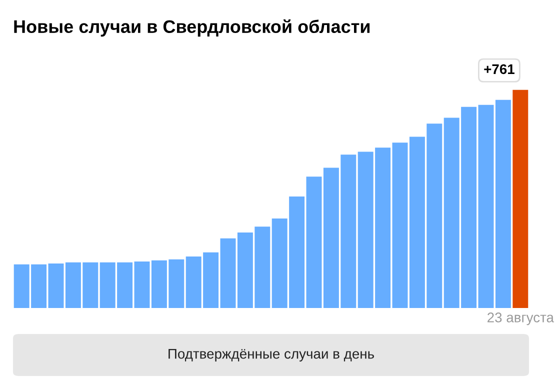 The width and height of the screenshot is (559, 387). I want to click on annotation: +761, so click(499, 69).